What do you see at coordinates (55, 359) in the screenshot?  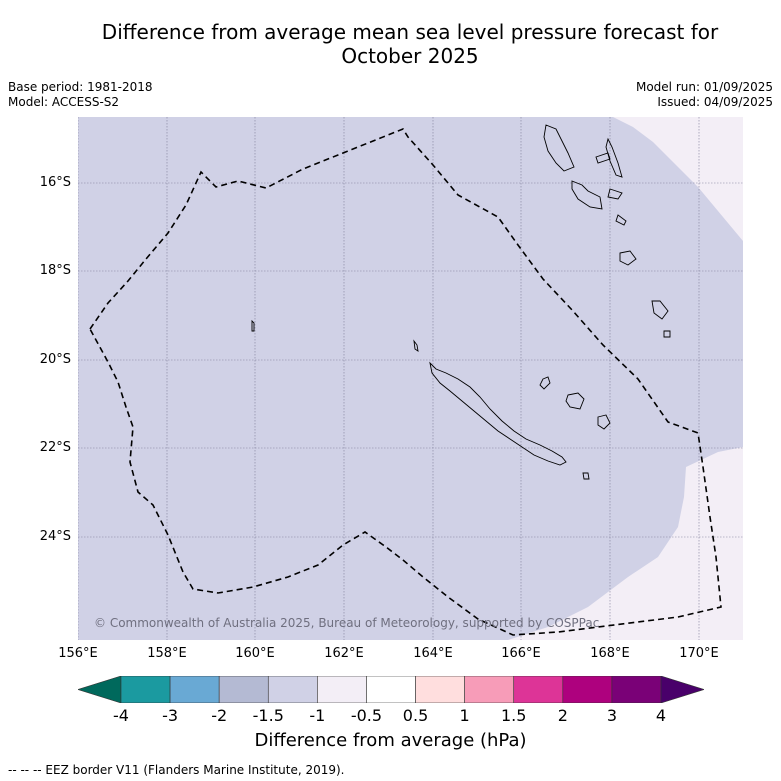 I see `lat-label-20s: 20°S` at bounding box center [55, 359].